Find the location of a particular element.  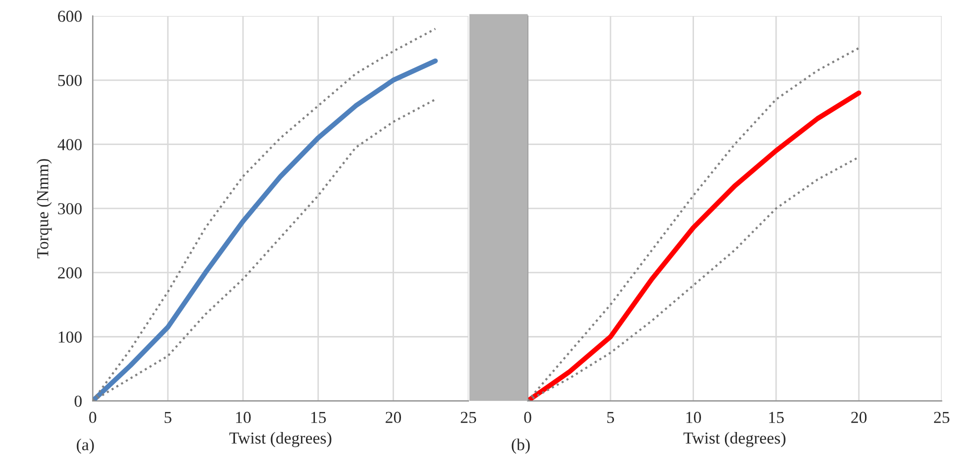

text: (a) is located at coordinates (85, 446).